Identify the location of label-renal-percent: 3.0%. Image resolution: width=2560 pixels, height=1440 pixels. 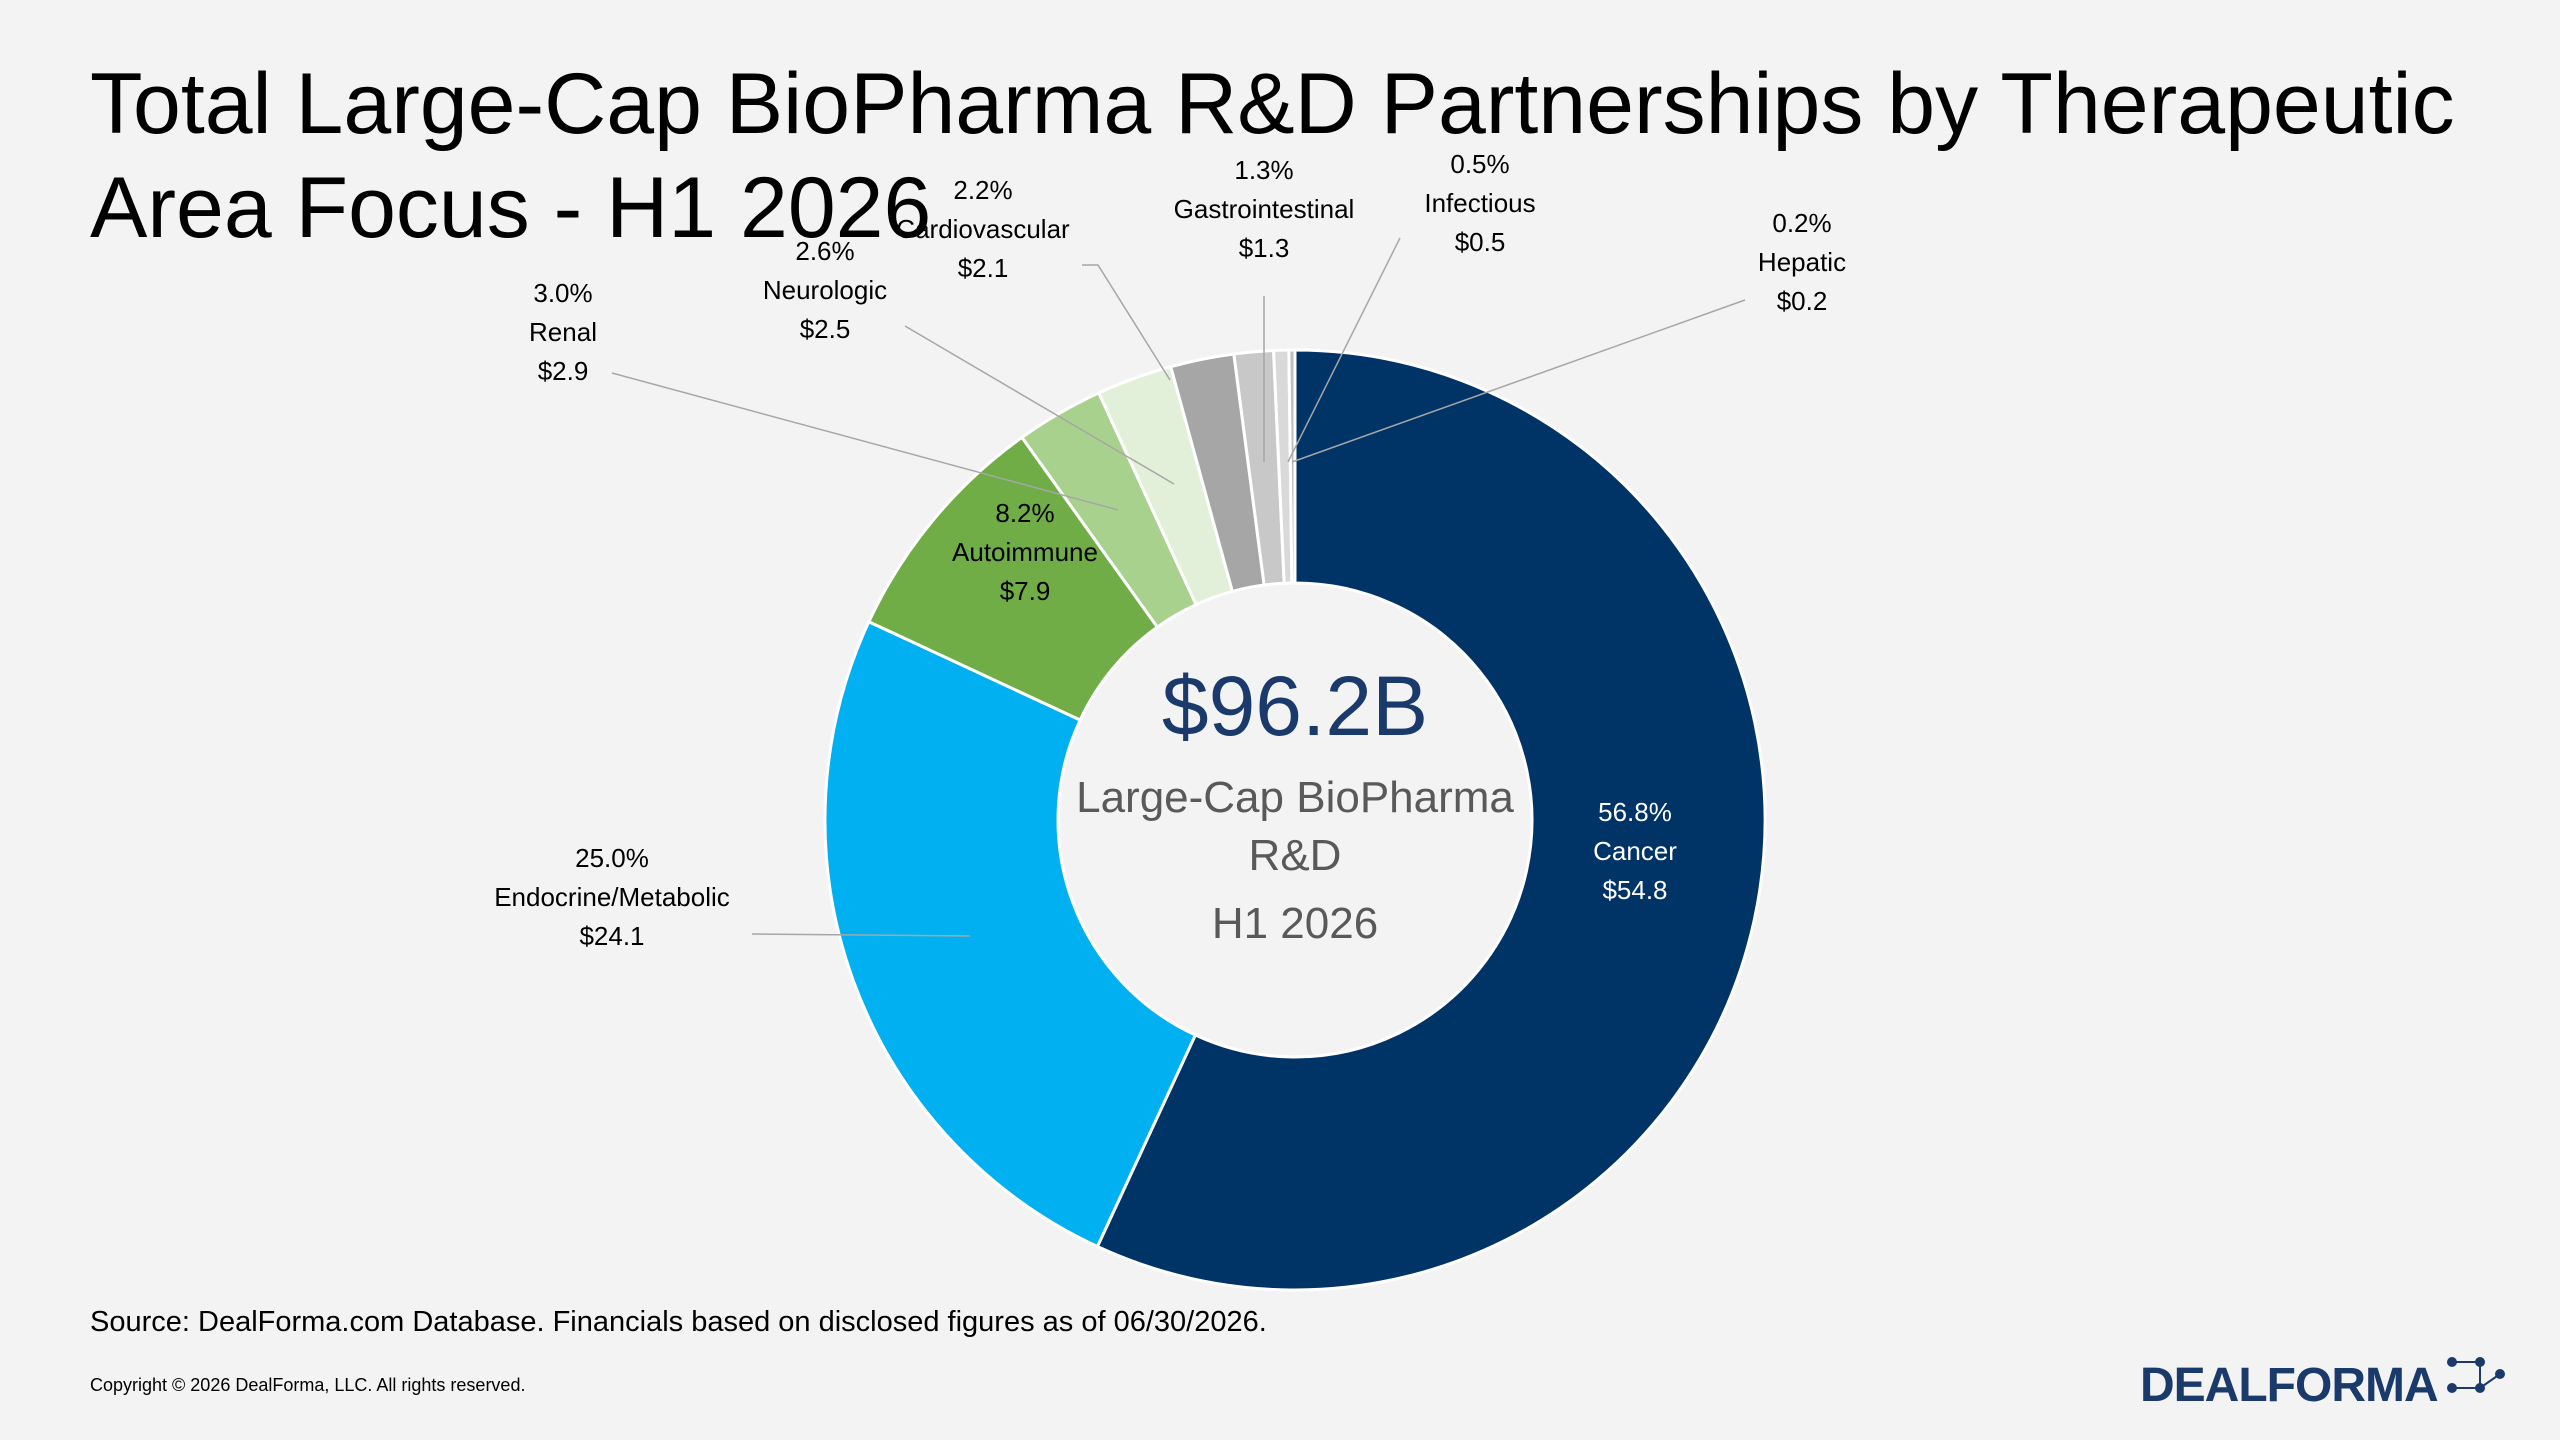
(562, 293).